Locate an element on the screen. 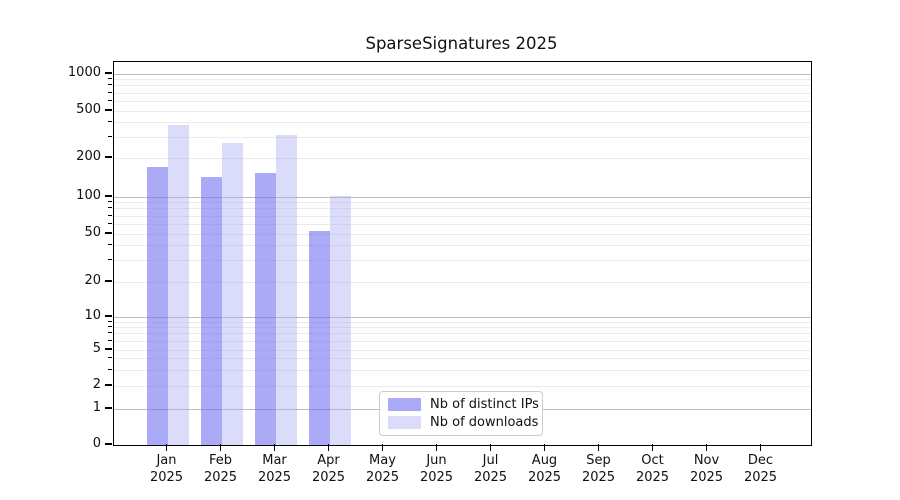 This screenshot has height=500, width=900. legend-item-distinct-ips: Nb of distinct IPs is located at coordinates (463, 404).